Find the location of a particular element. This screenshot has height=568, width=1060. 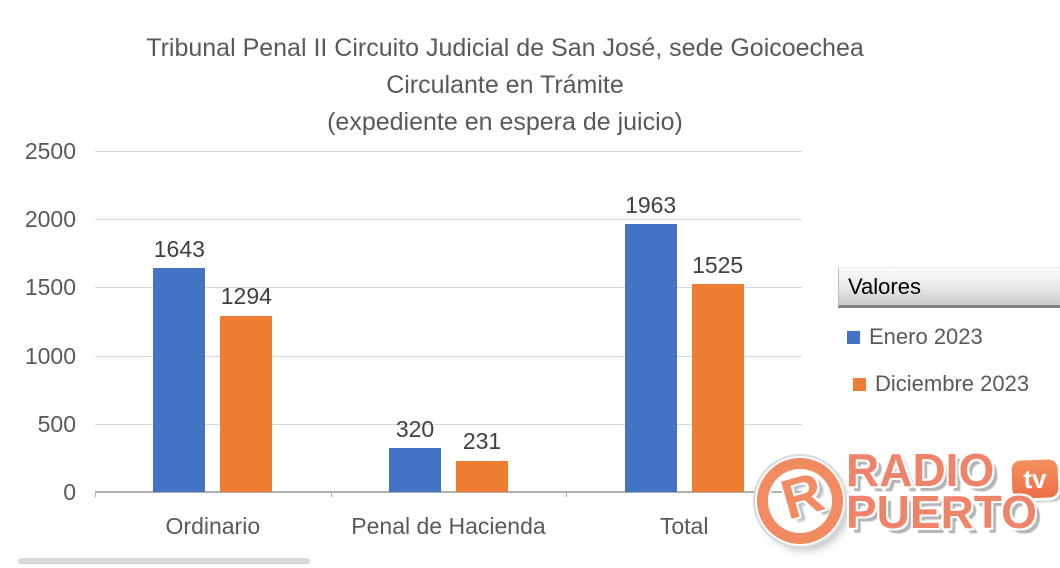

legend-label-enero-2023: Enero 2023 is located at coordinates (926, 336).